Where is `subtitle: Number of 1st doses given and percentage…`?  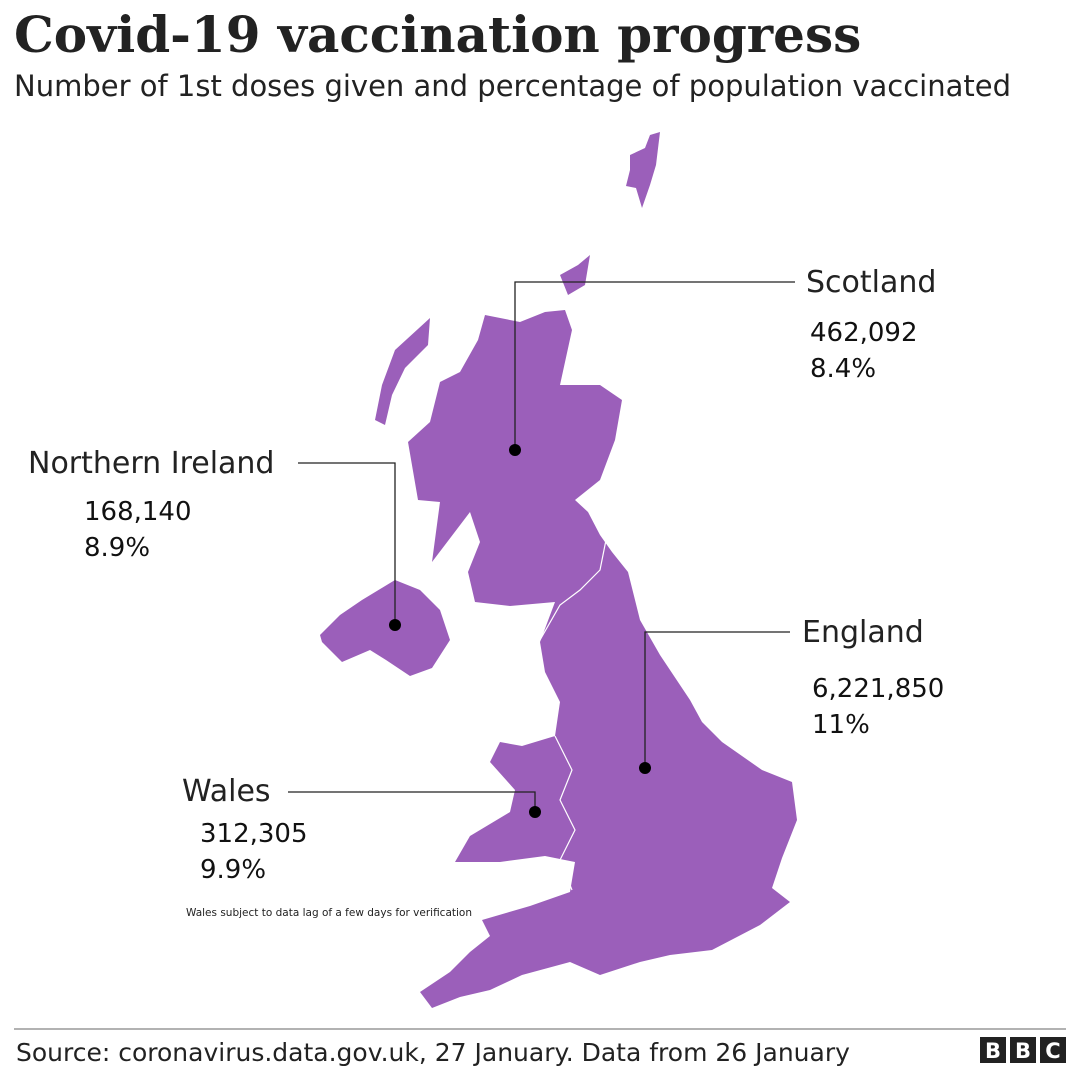 subtitle: Number of 1st doses given and percentage… is located at coordinates (512, 86).